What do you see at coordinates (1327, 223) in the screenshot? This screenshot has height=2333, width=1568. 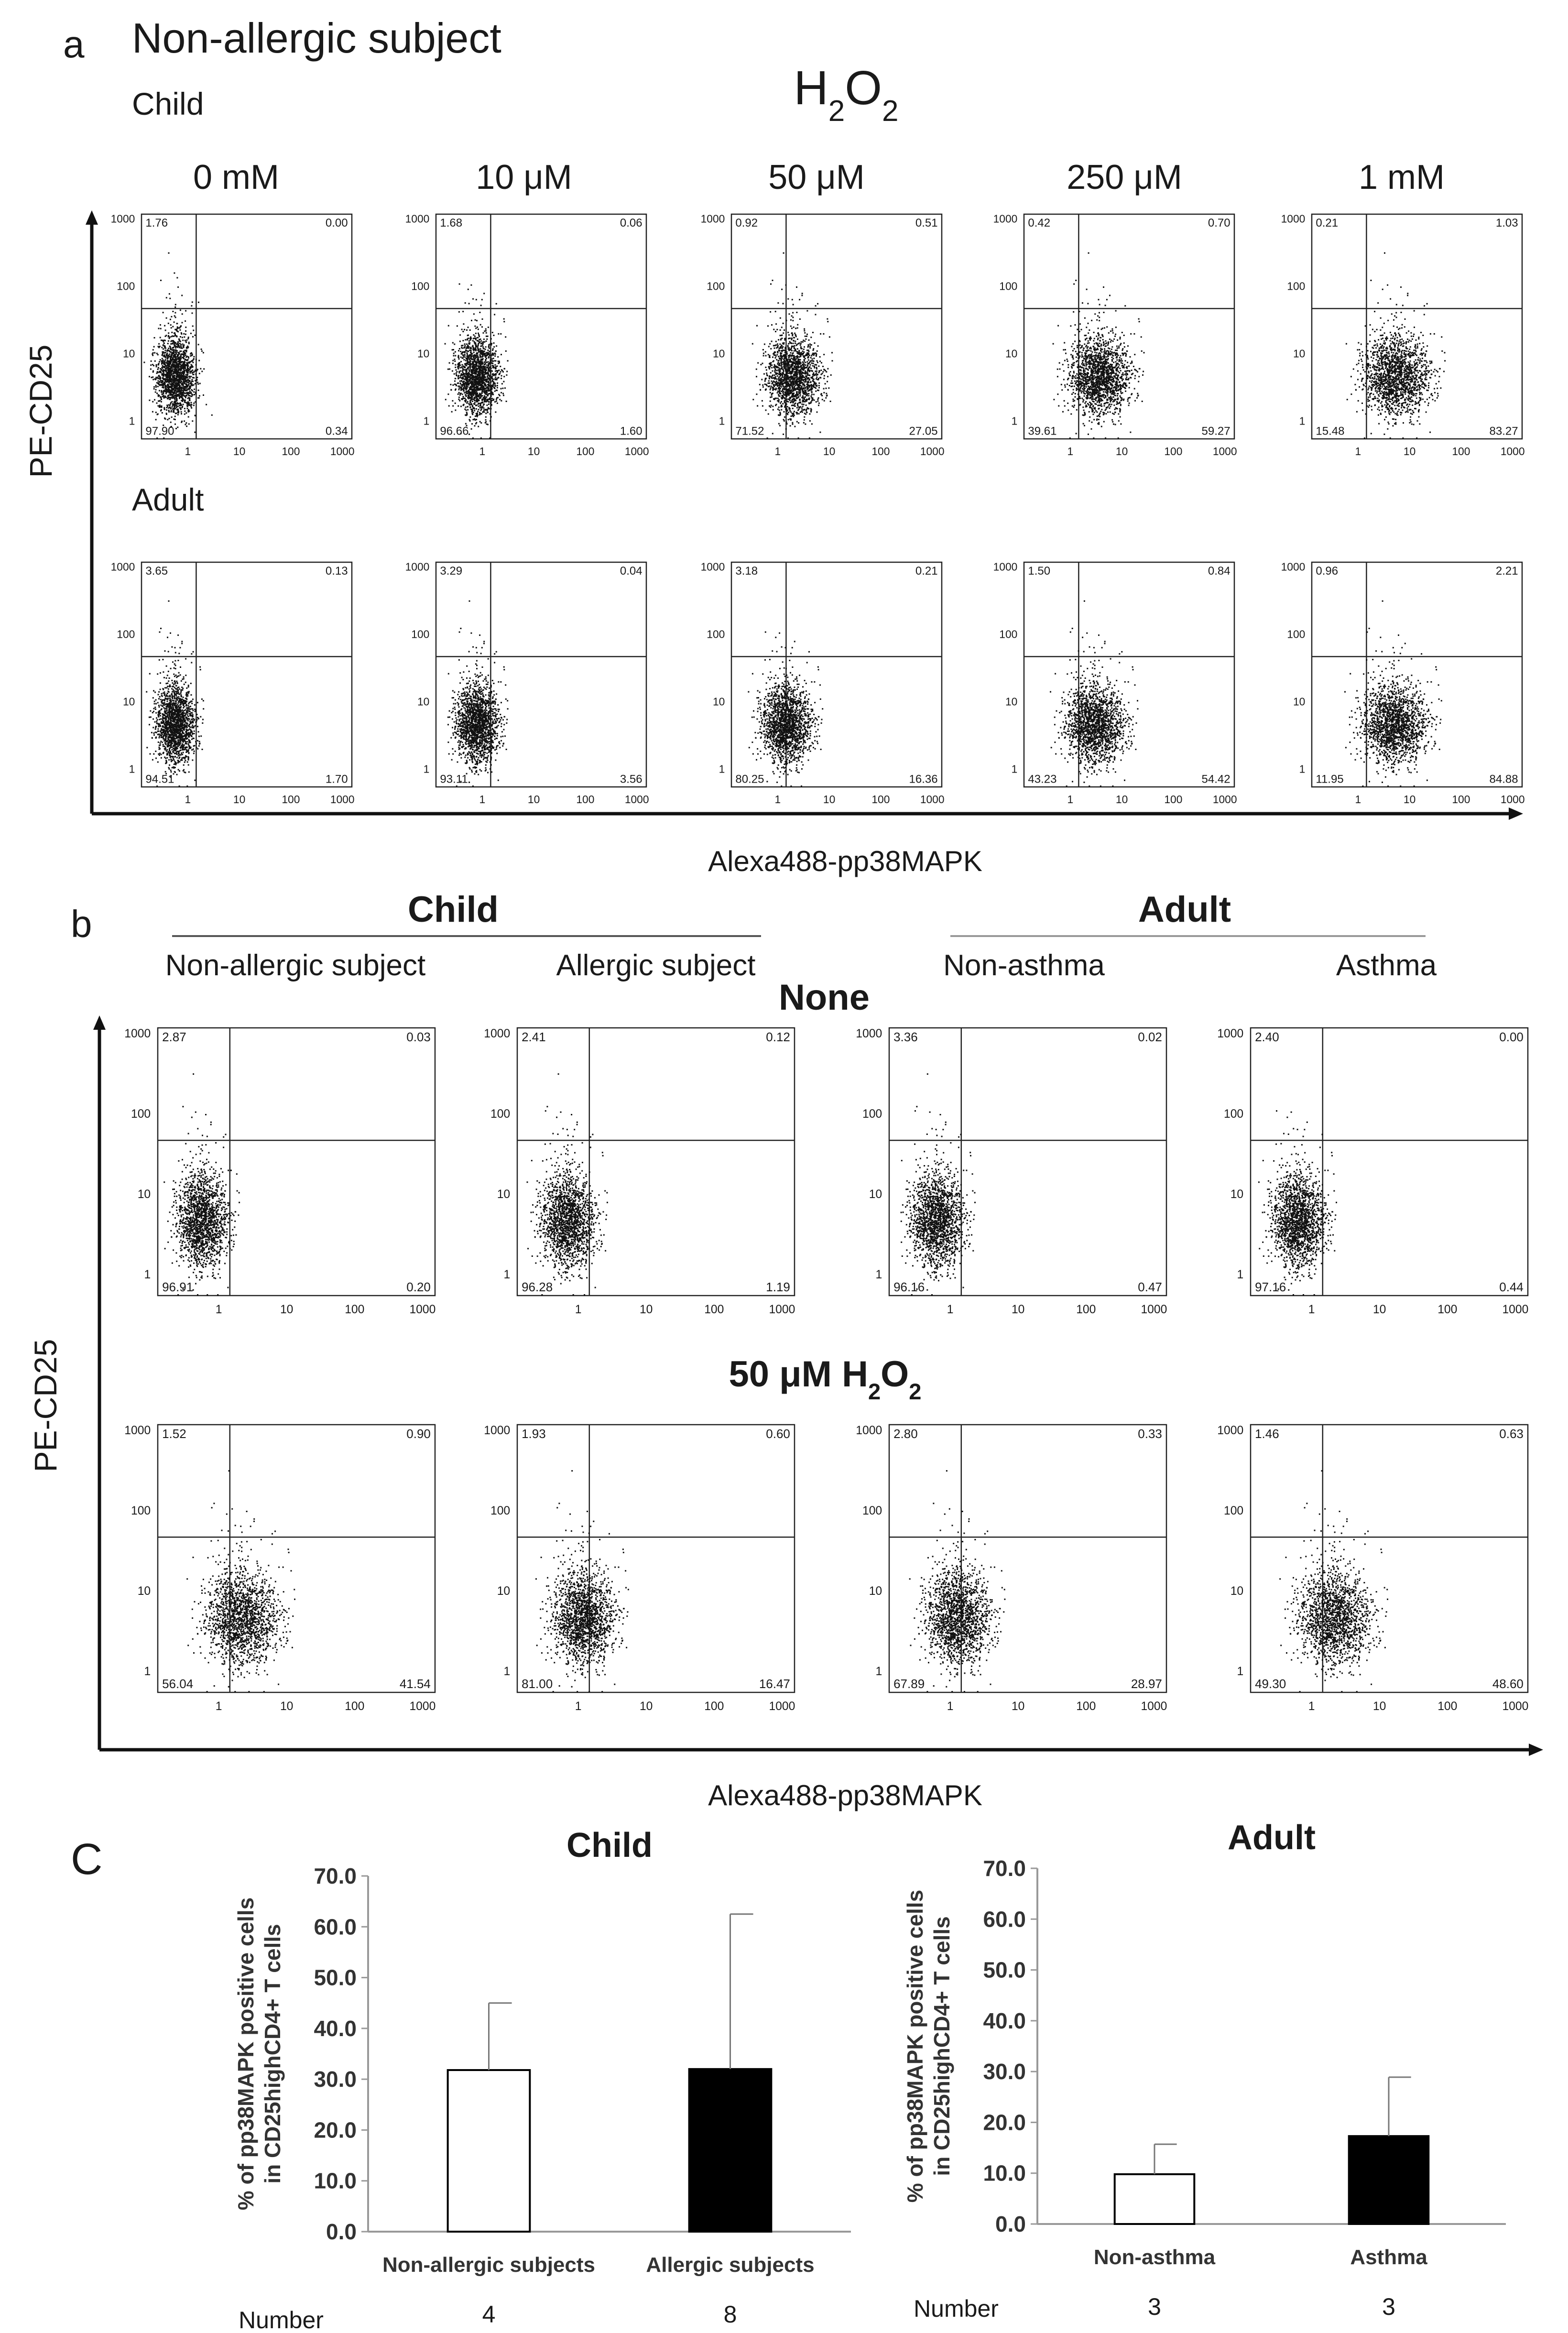 I see `quadrant-upper-left-pct: 0.21` at bounding box center [1327, 223].